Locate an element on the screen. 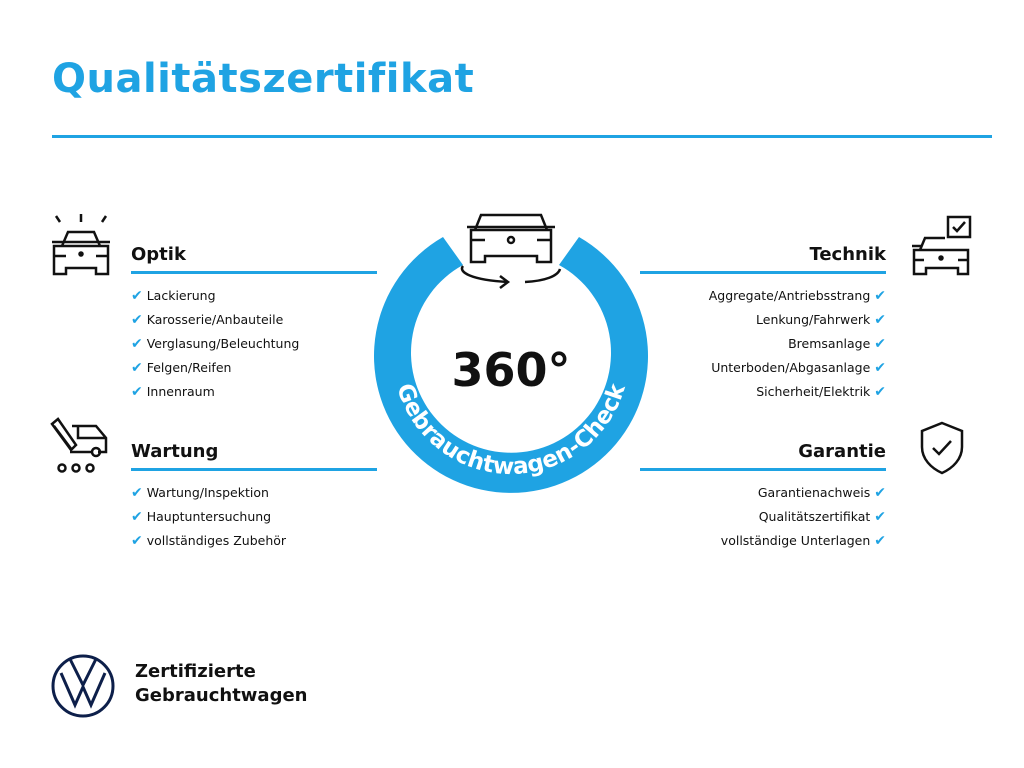  list-item: Garantienachweis ✔ is located at coordinates (821, 493).